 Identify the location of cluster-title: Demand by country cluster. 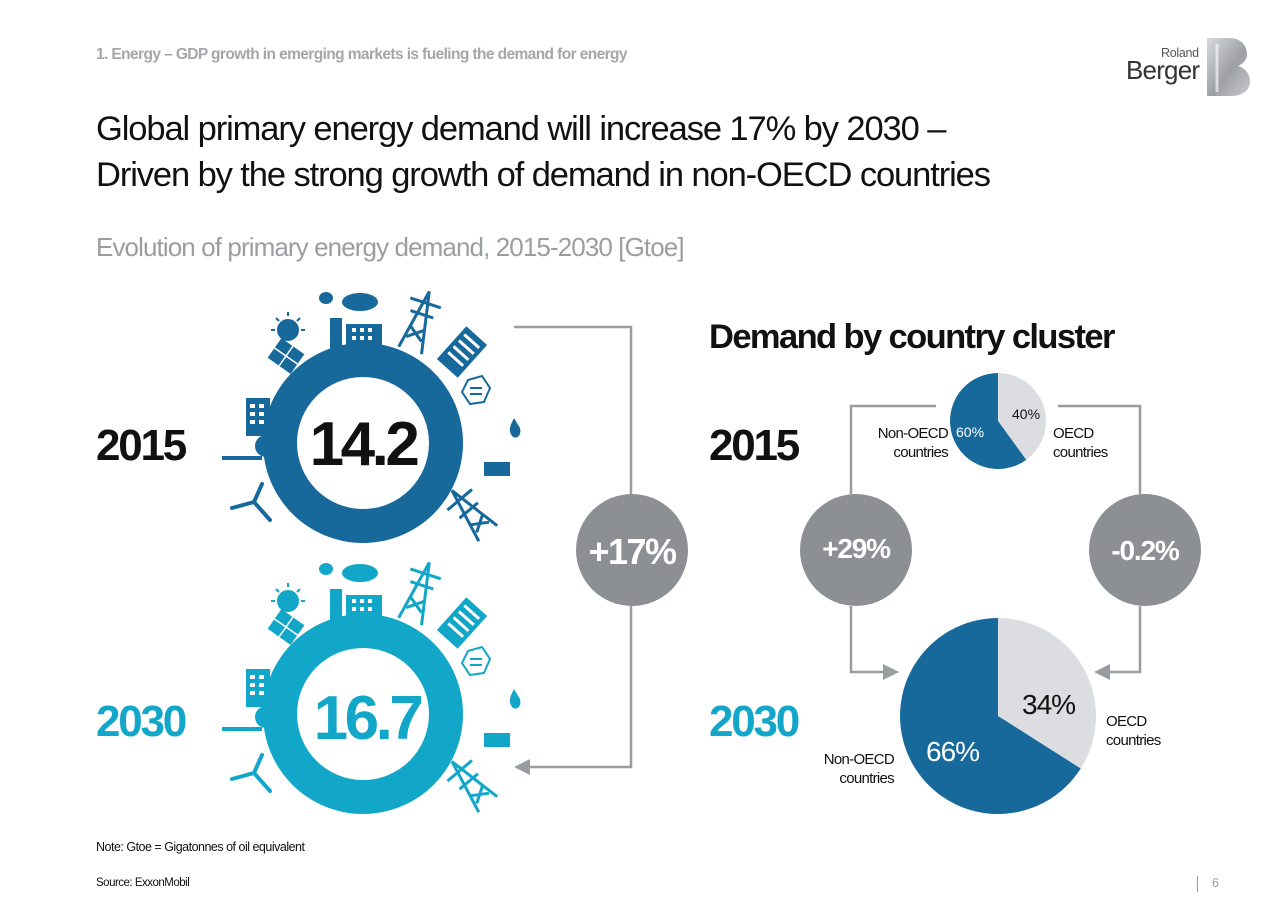
(912, 337).